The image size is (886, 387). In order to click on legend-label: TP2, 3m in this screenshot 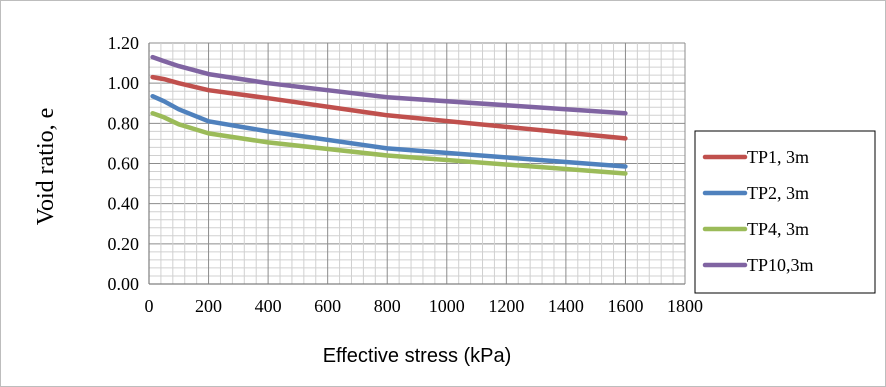, I will do `click(778, 193)`.